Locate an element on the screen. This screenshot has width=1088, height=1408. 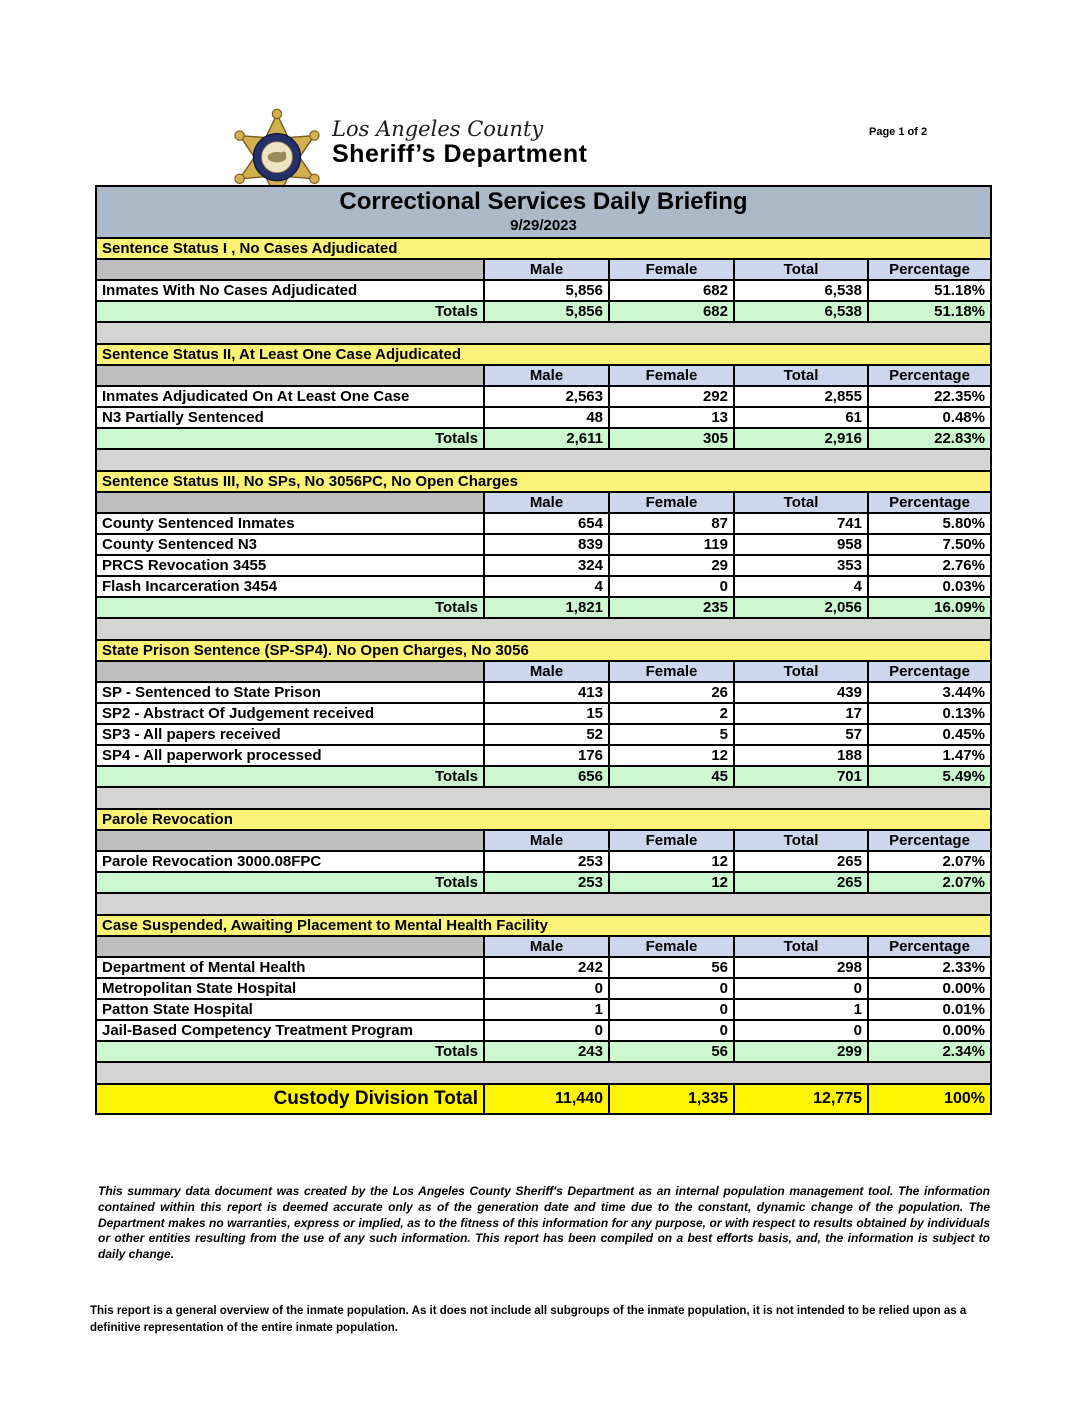
row-label: Jail-Based Competency Treatment Program is located at coordinates (290, 1030).